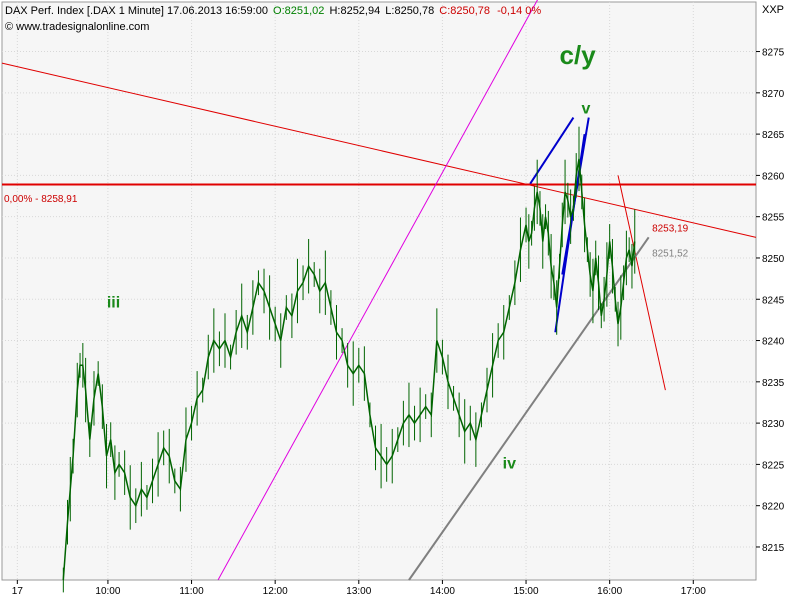  I want to click on drop-line, so click(641, 283).